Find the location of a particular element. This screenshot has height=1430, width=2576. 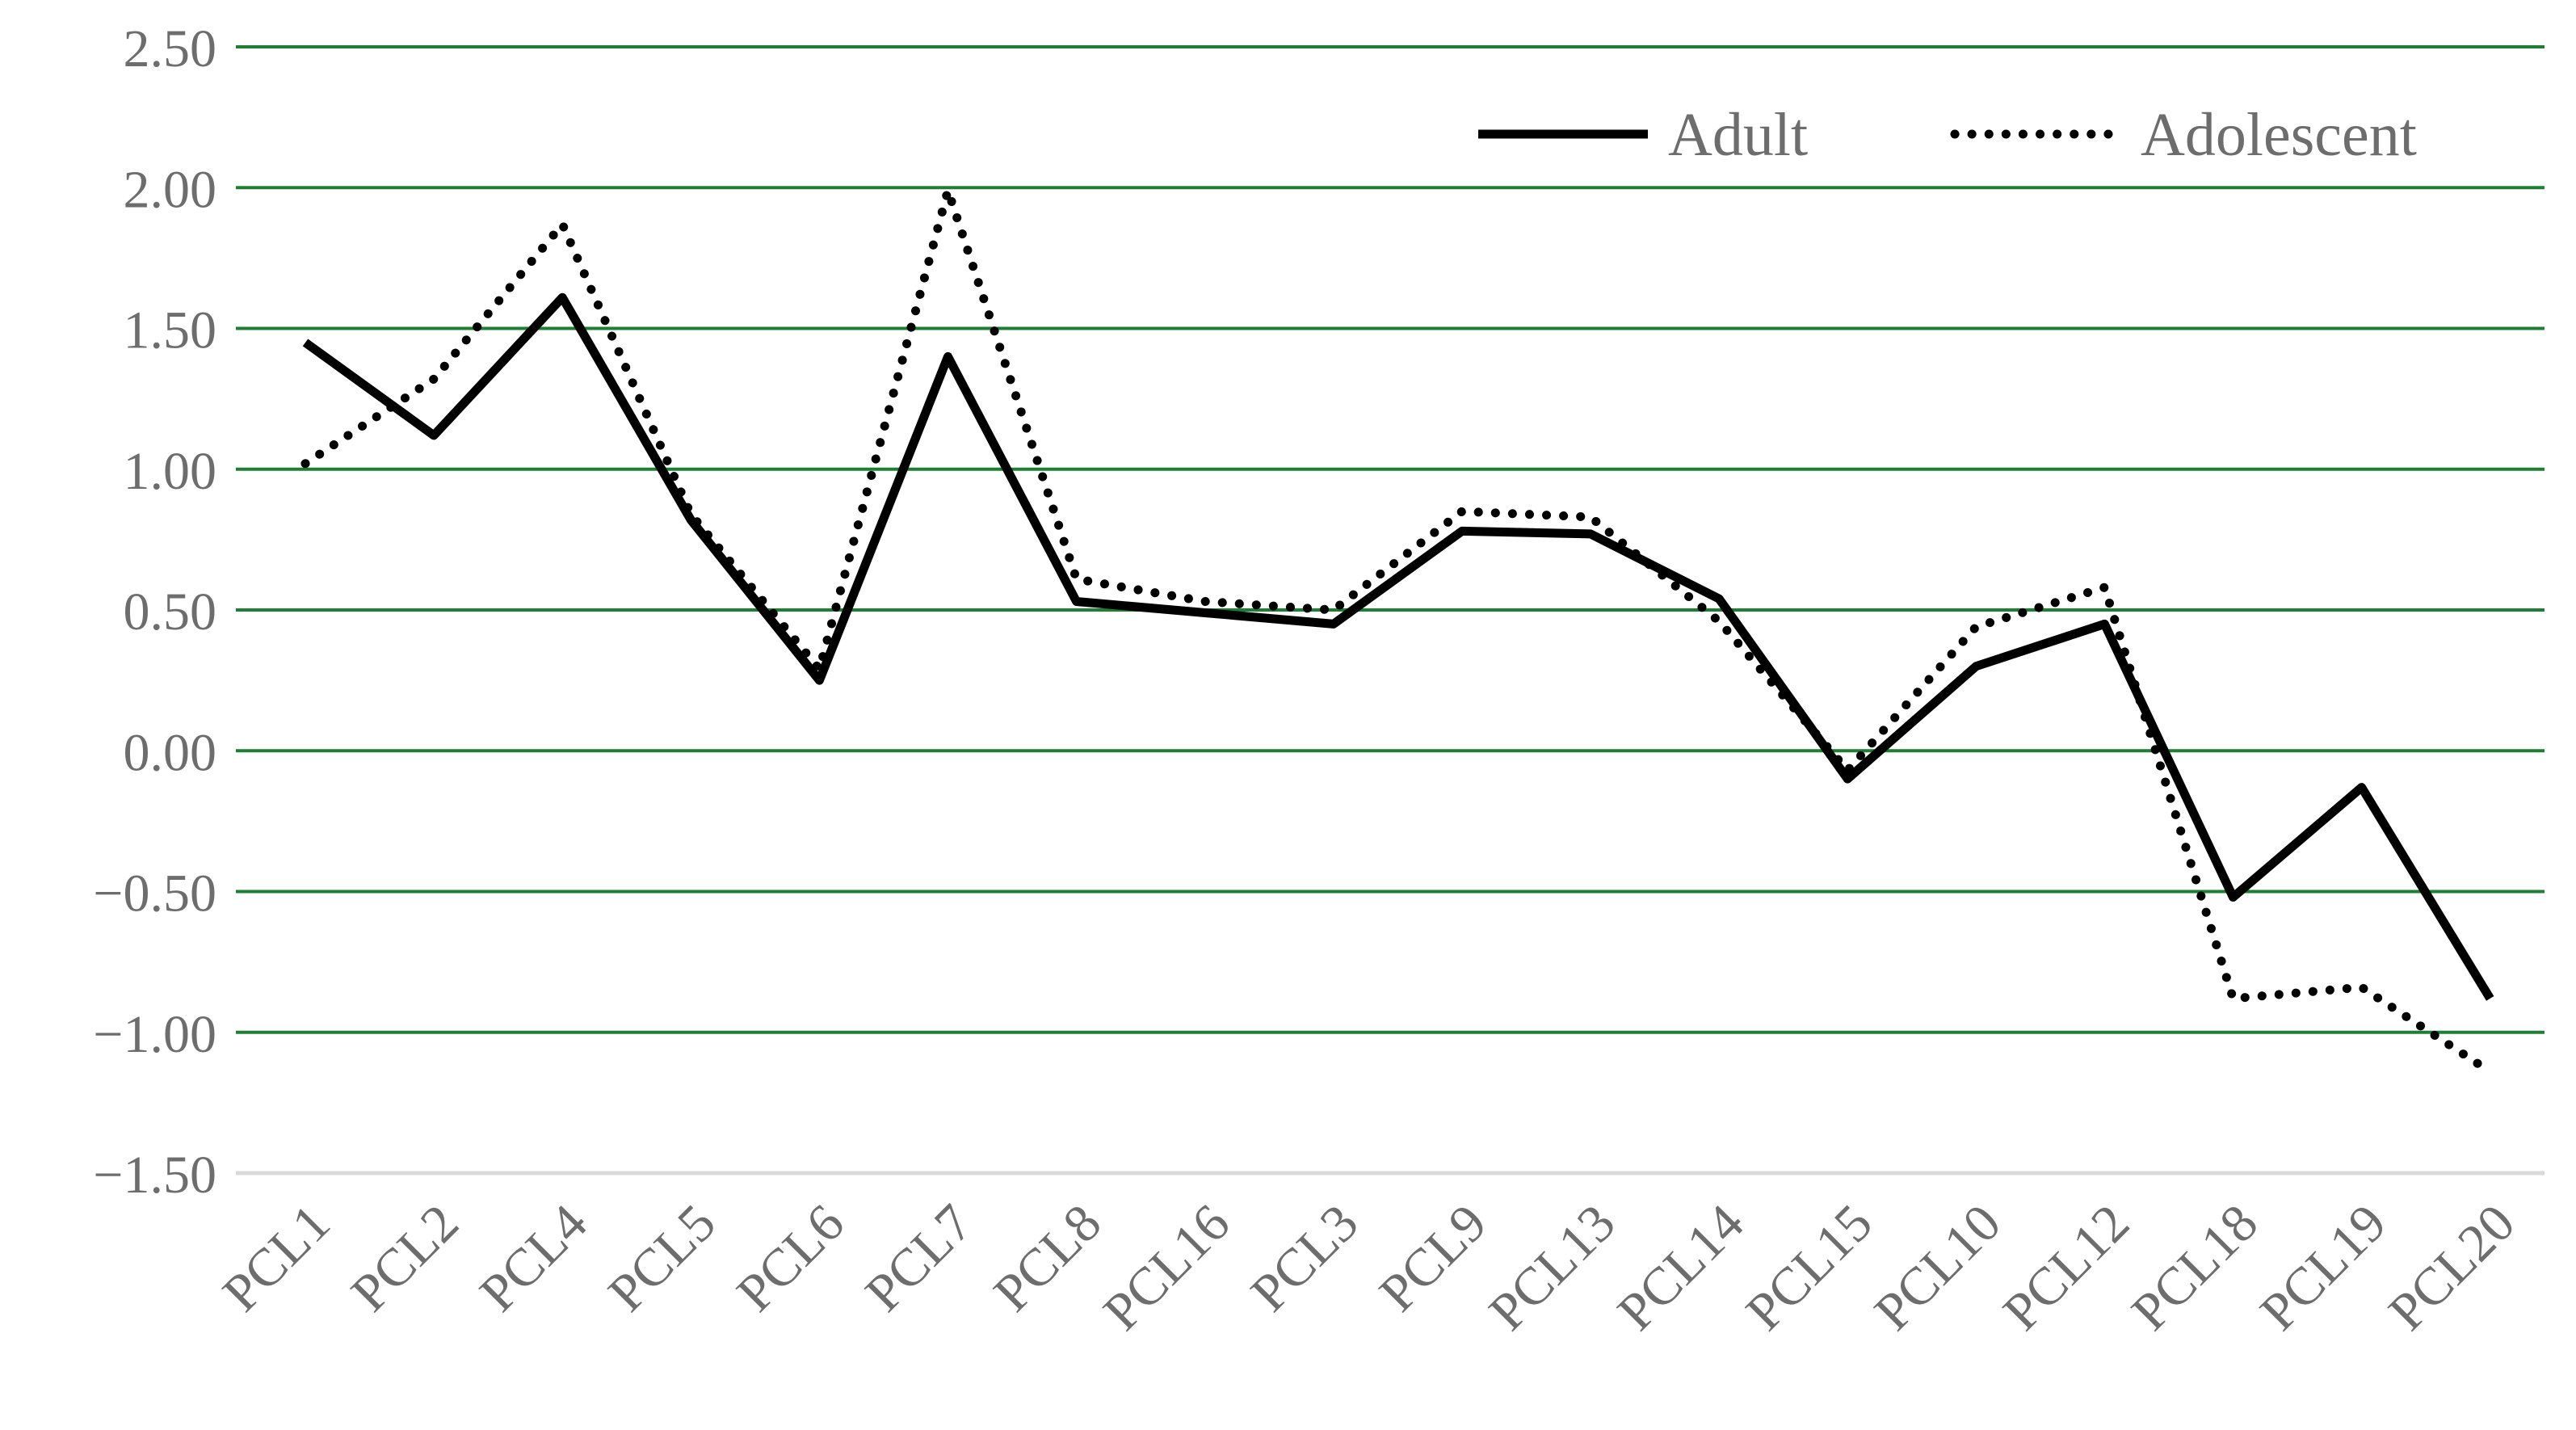

y-axis-ticks: 2.50 2.00 1.50 1.00 0.50 0.00 −0.50 −1.00 −1.50 is located at coordinates (154, 612).